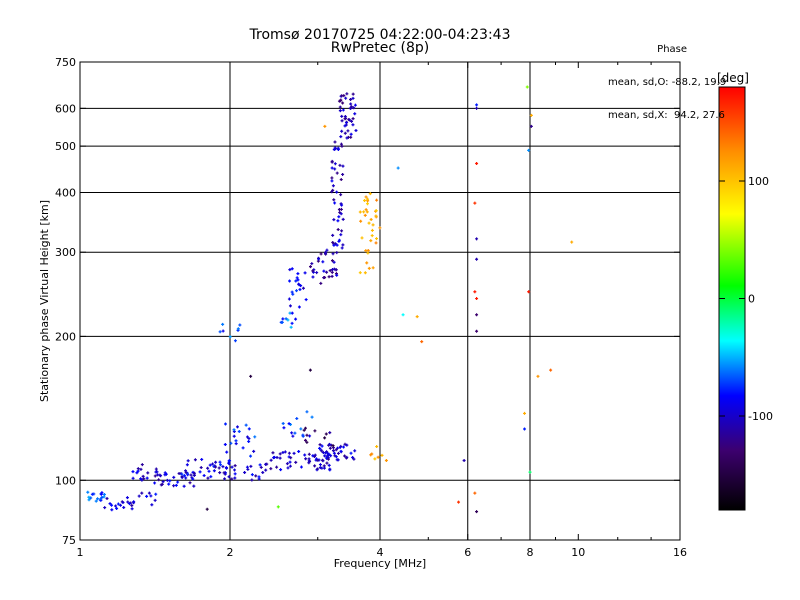 The height and width of the screenshot is (600, 800). What do you see at coordinates (746, 299) in the screenshot?
I see `colorbar-ticks: 100 0 -100` at bounding box center [746, 299].